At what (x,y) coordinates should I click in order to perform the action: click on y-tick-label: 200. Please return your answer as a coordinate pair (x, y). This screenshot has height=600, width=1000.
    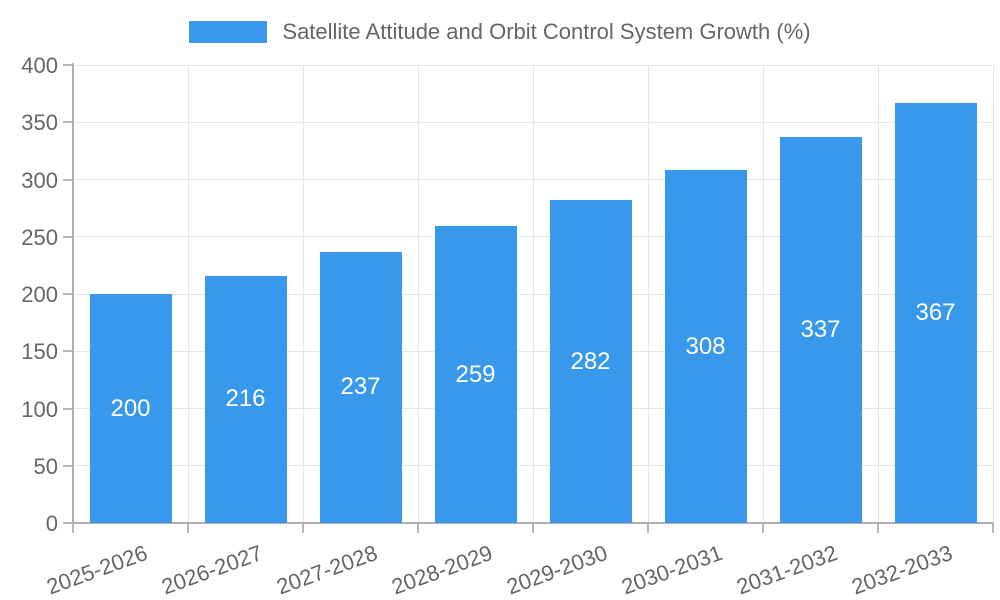
    Looking at the image, I should click on (39, 294).